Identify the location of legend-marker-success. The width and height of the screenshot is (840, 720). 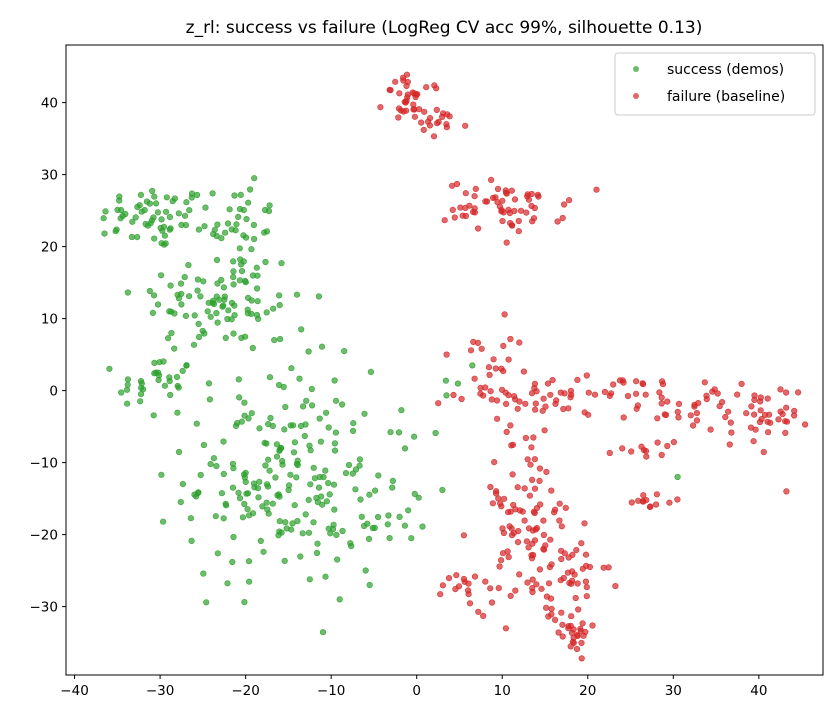
(636, 69).